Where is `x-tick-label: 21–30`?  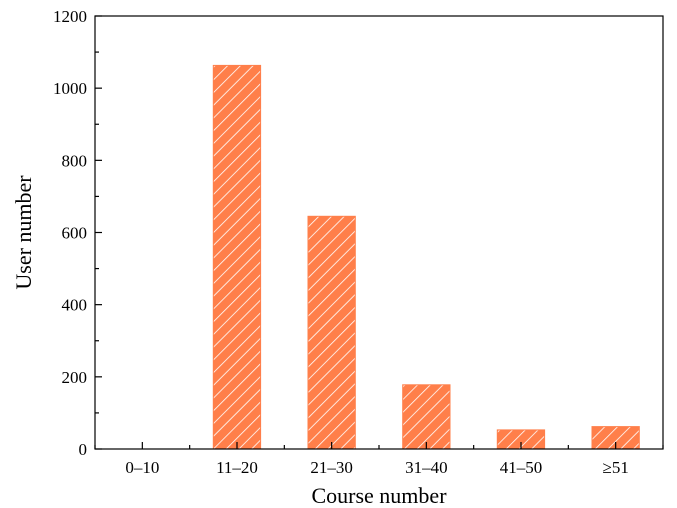
x-tick-label: 21–30 is located at coordinates (331, 467).